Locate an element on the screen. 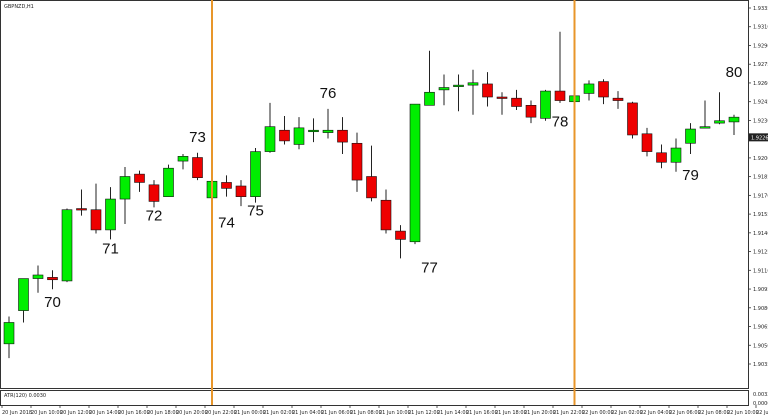  current-price-tag is located at coordinates (758, 137).